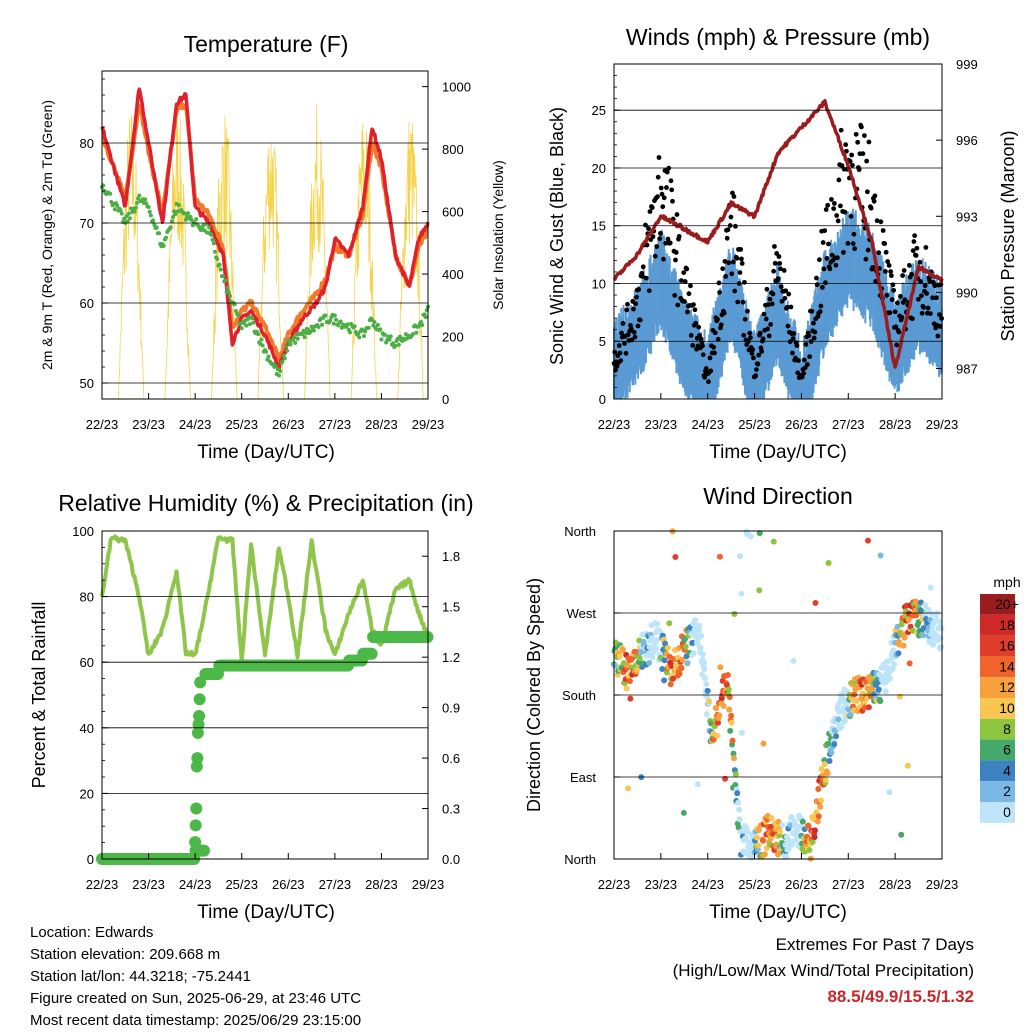 The height and width of the screenshot is (1032, 1024). Describe the element at coordinates (1007, 604) in the screenshot. I see `legend-label: 20+` at that location.